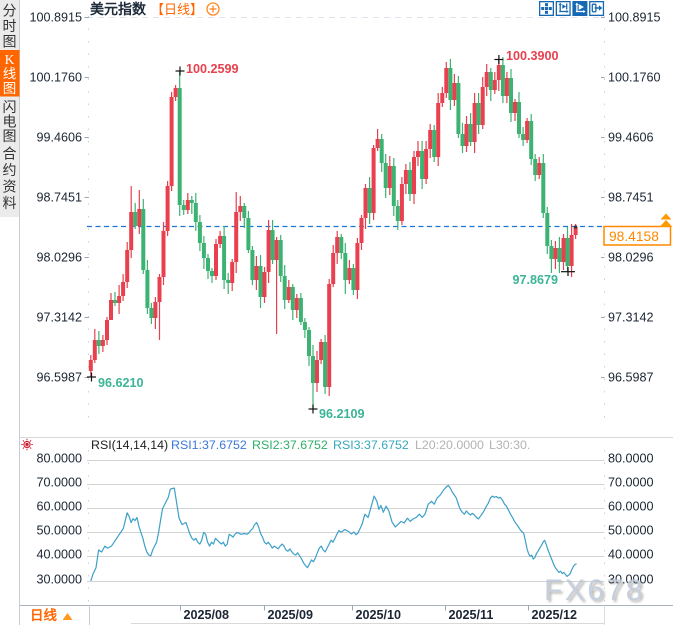  Describe the element at coordinates (379, 615) in the screenshot. I see `svg-text: 2025/10` at that location.